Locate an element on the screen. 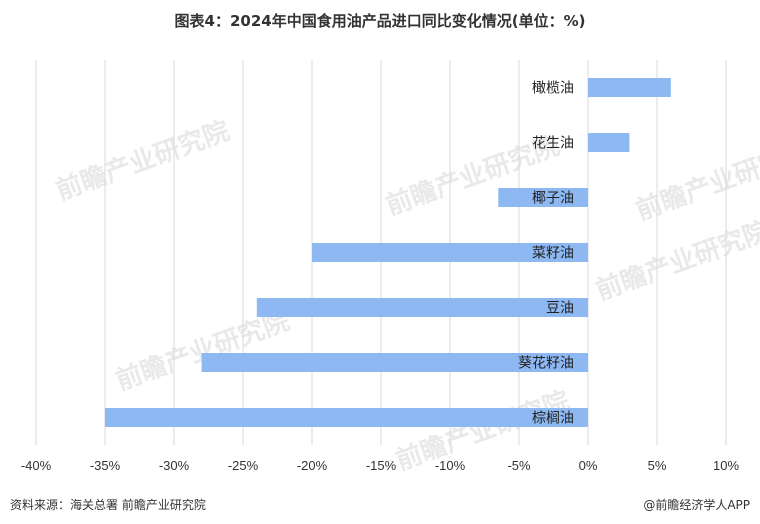 This screenshot has width=760, height=524. x-tick-label: -35% is located at coordinates (105, 465).